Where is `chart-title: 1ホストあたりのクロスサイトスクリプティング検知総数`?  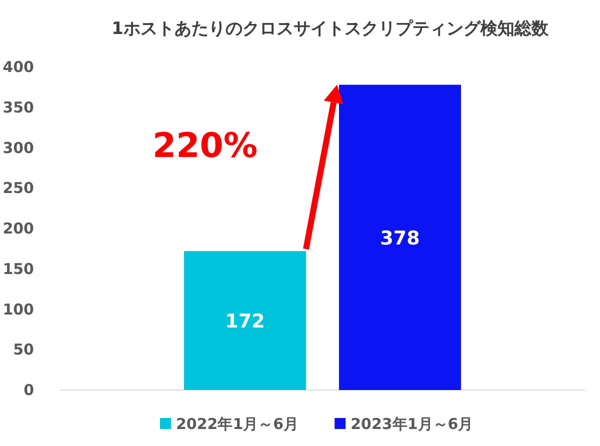 chart-title: 1ホストあたりのクロスサイトスクリプティング検知総数 is located at coordinates (331, 29).